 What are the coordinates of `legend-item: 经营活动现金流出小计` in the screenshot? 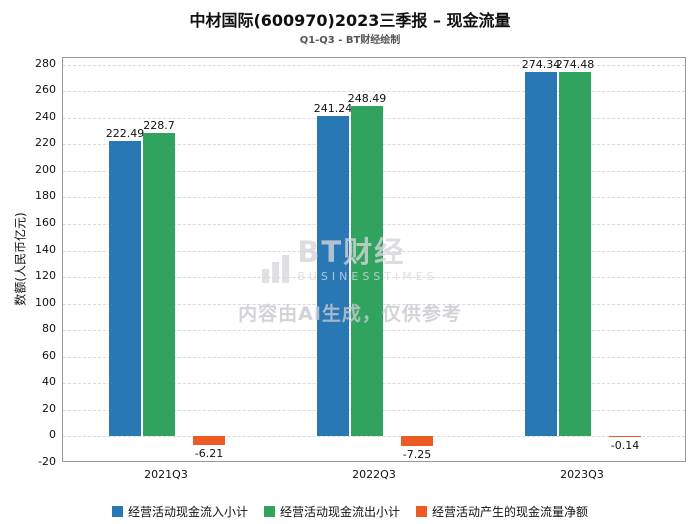 It's located at (331, 511).